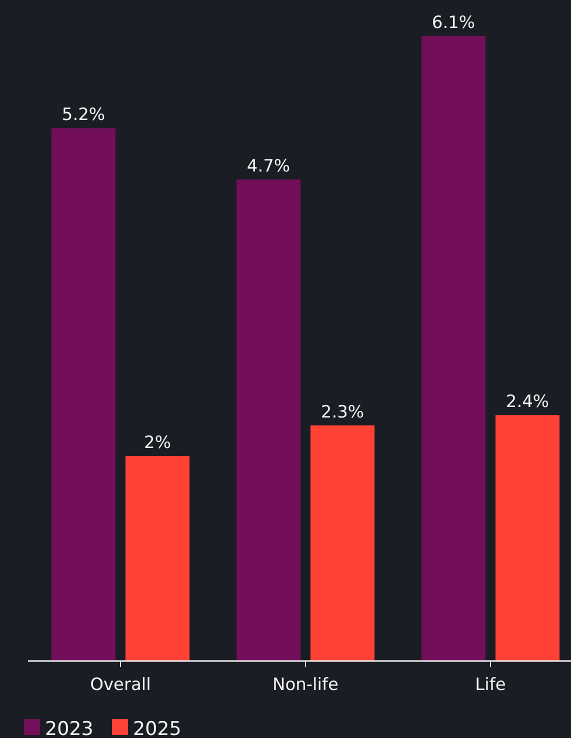 The height and width of the screenshot is (738, 571). Describe the element at coordinates (342, 412) in the screenshot. I see `data-label: 2.3%` at that location.